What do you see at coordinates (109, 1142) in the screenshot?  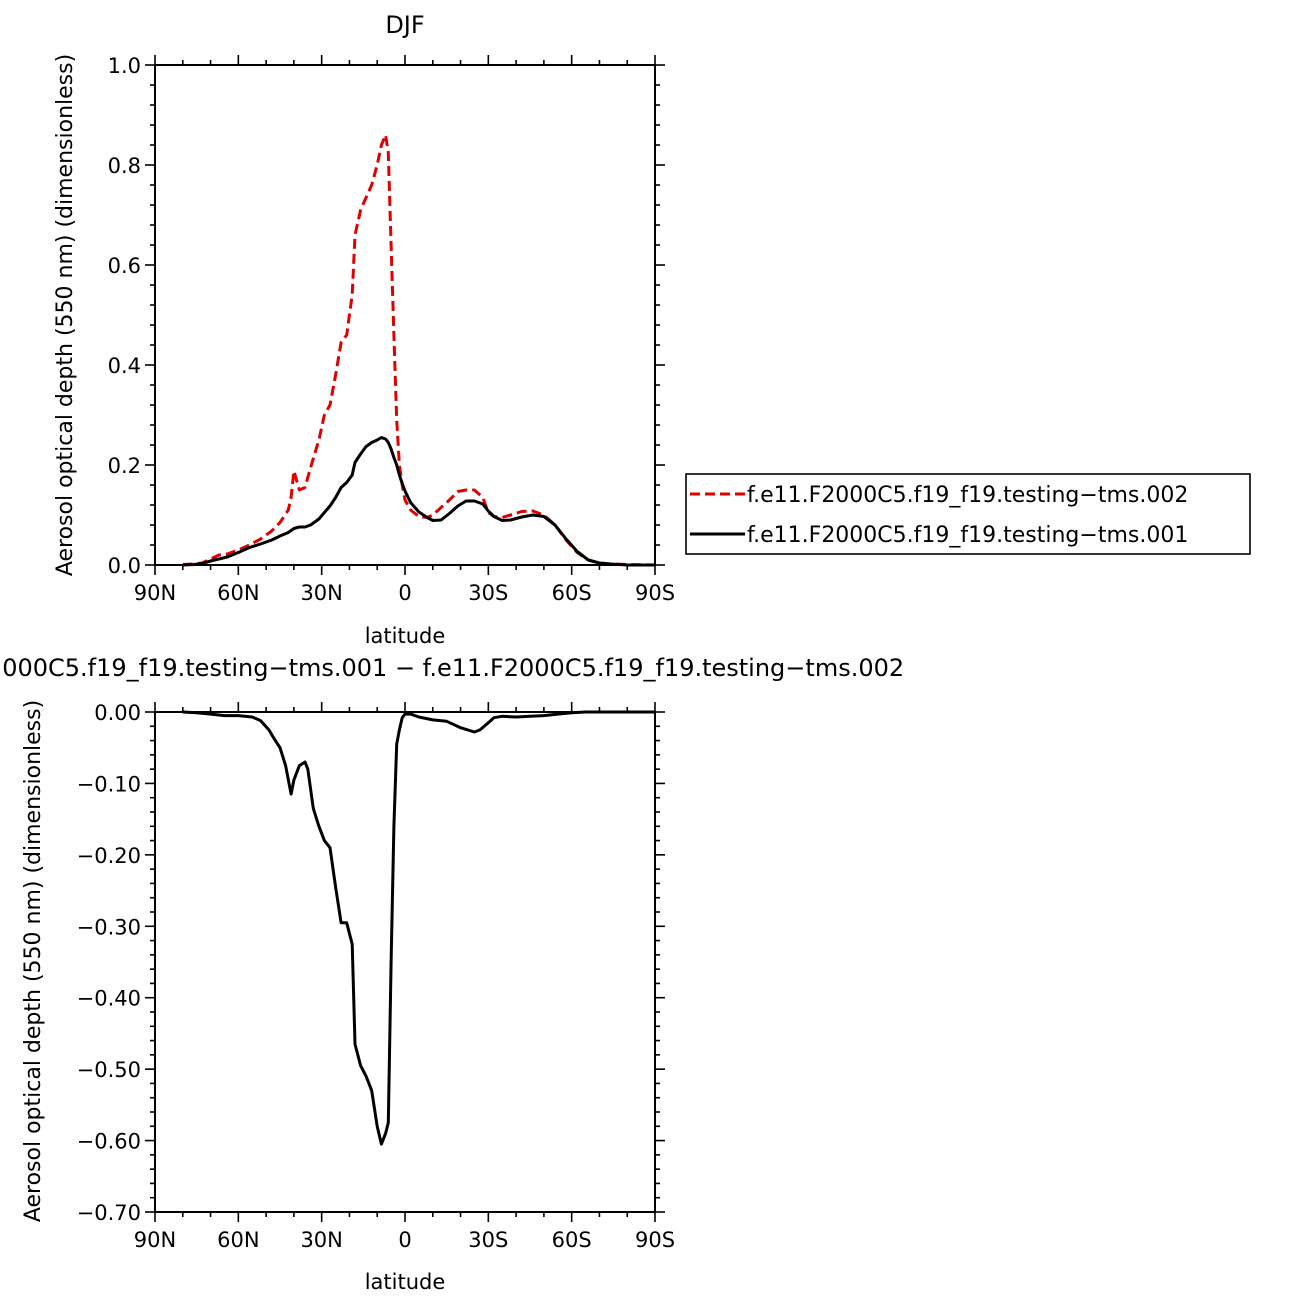 I see `bottom-ytick-label: −0.60` at bounding box center [109, 1142].